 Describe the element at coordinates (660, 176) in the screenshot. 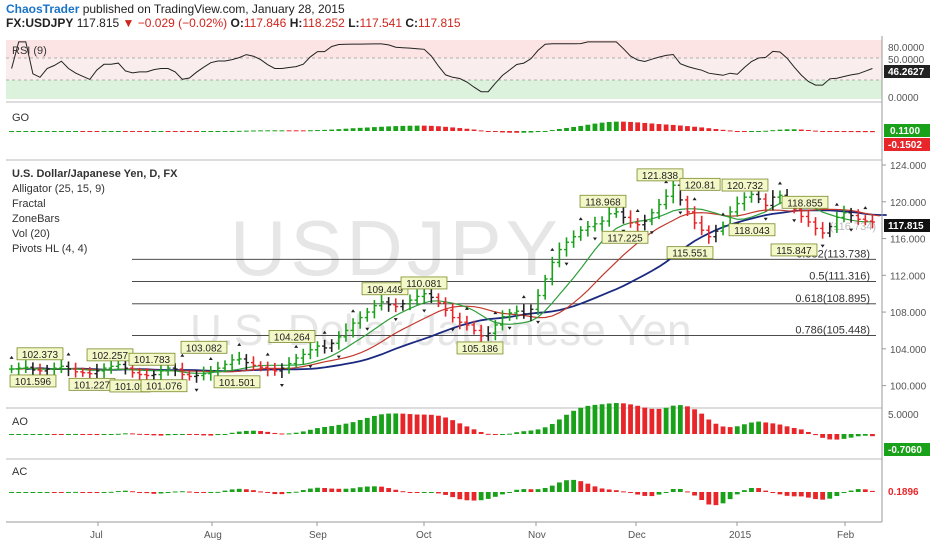

I see `svg-text: 121.838` at that location.